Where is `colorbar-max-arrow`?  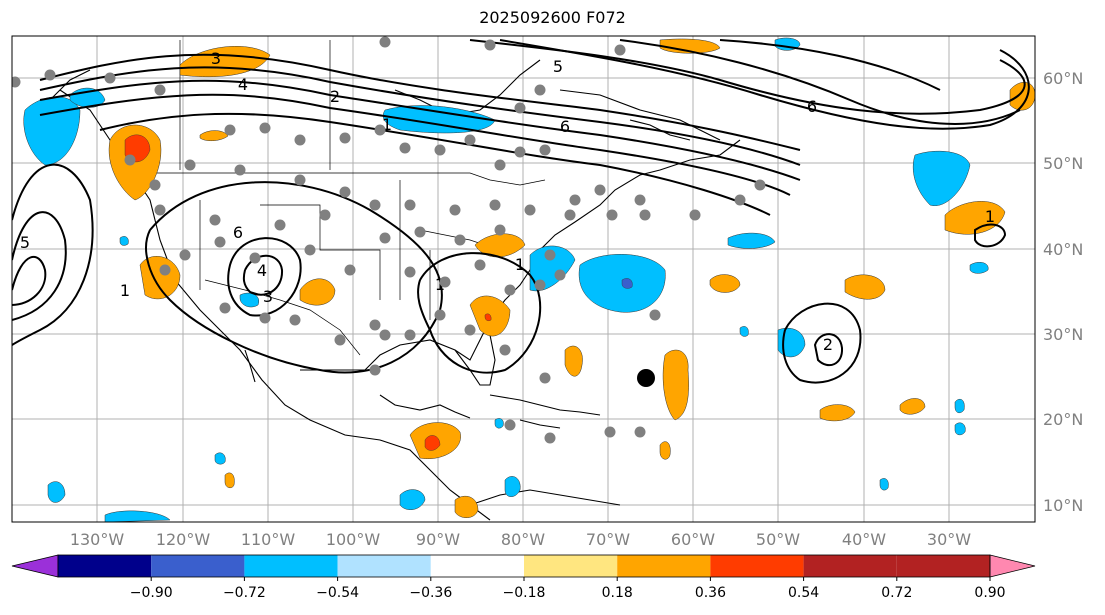
colorbar-max-arrow is located at coordinates (1012, 566).